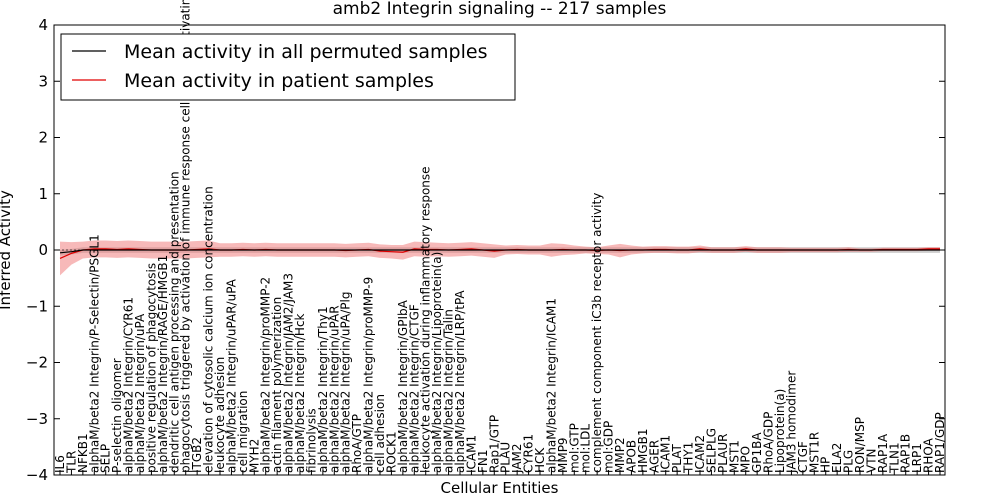 This screenshot has height=500, width=1000. I want to click on y-tick-label: 3, so click(43, 81).